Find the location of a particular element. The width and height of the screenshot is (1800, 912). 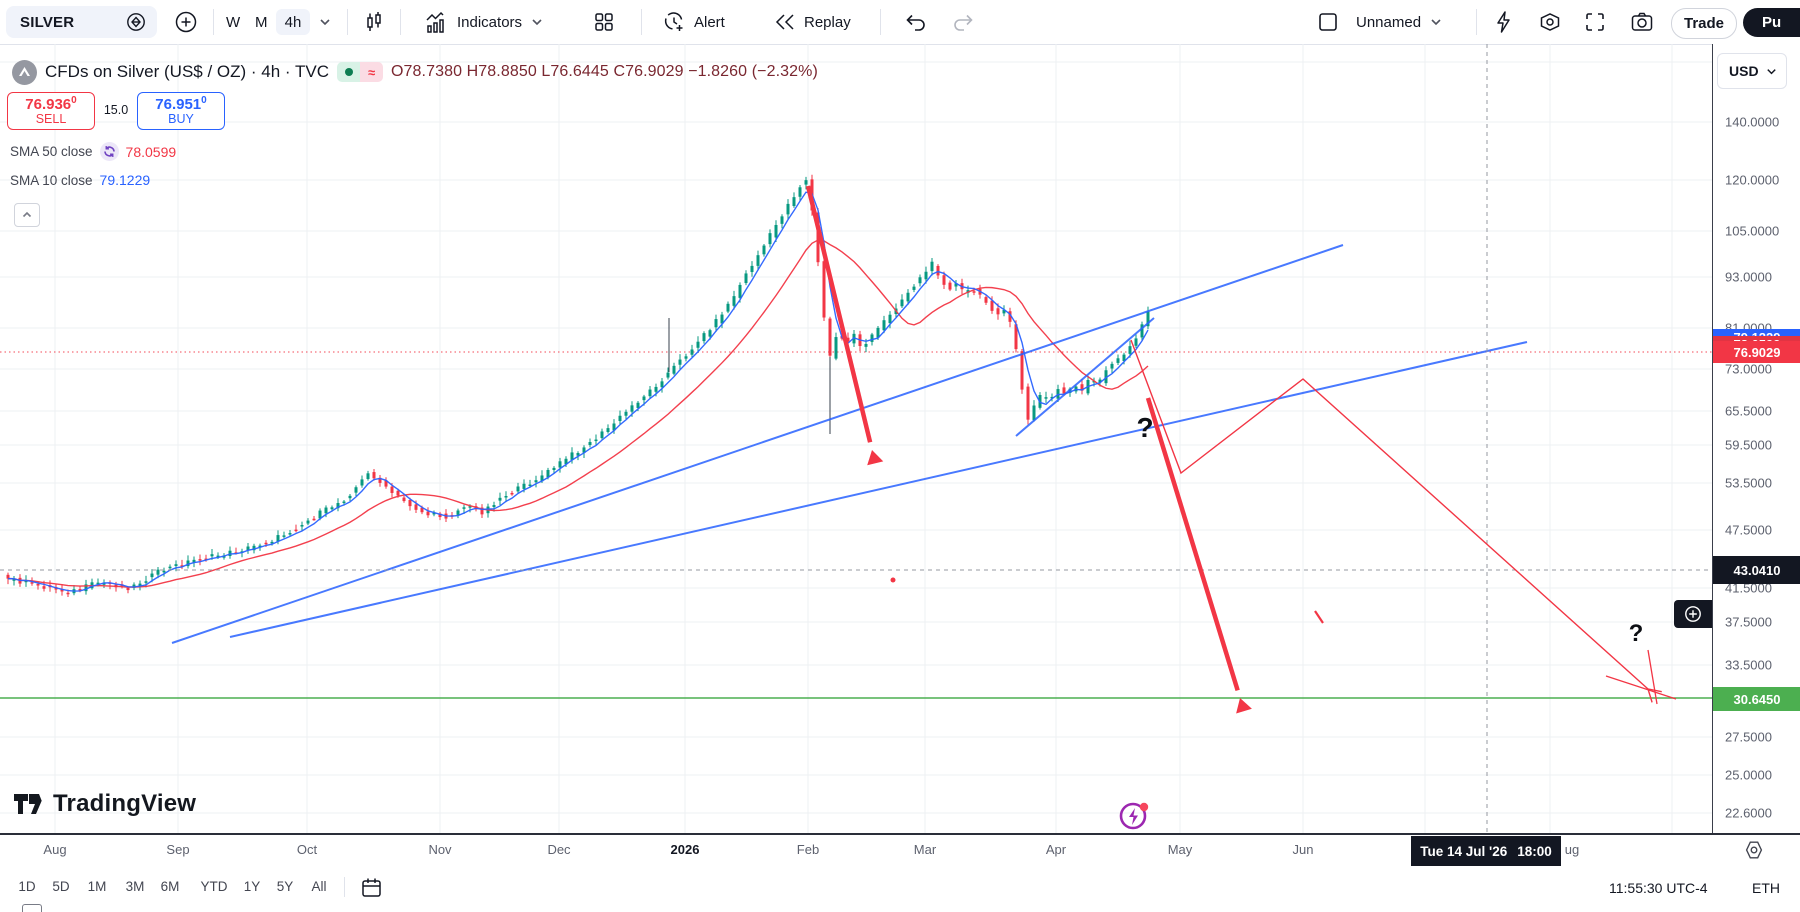

price-tick-label: 140.0000 is located at coordinates (1752, 122).